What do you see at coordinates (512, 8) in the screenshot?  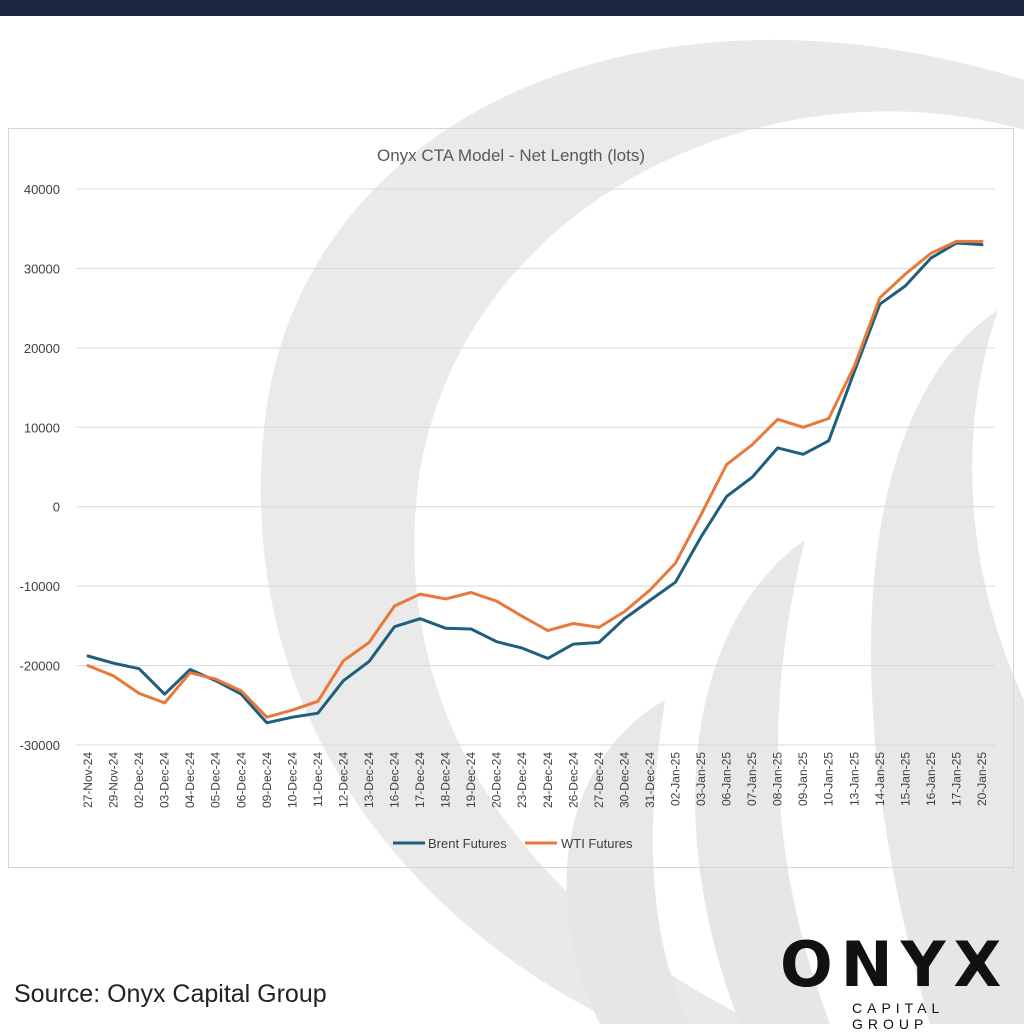 I see `top-banner` at bounding box center [512, 8].